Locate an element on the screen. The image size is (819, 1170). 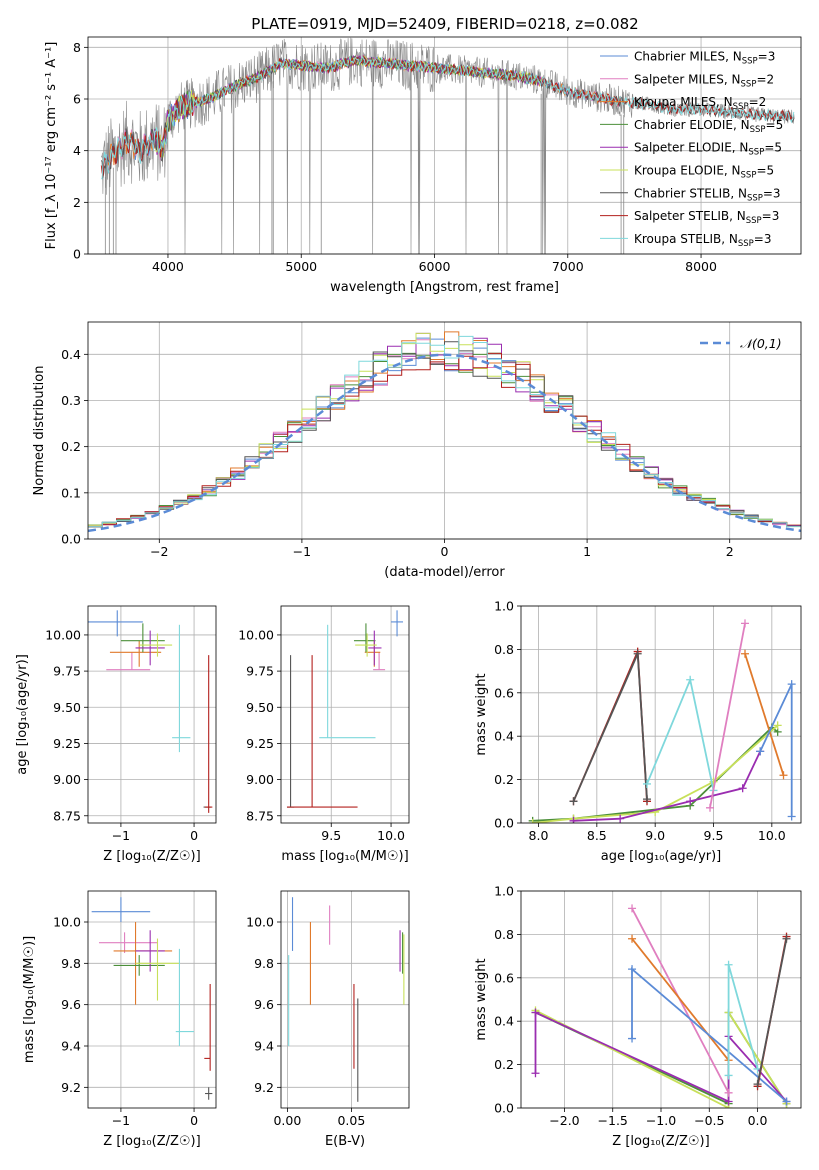
y-tick-label: 9.00 is located at coordinates (260, 779).